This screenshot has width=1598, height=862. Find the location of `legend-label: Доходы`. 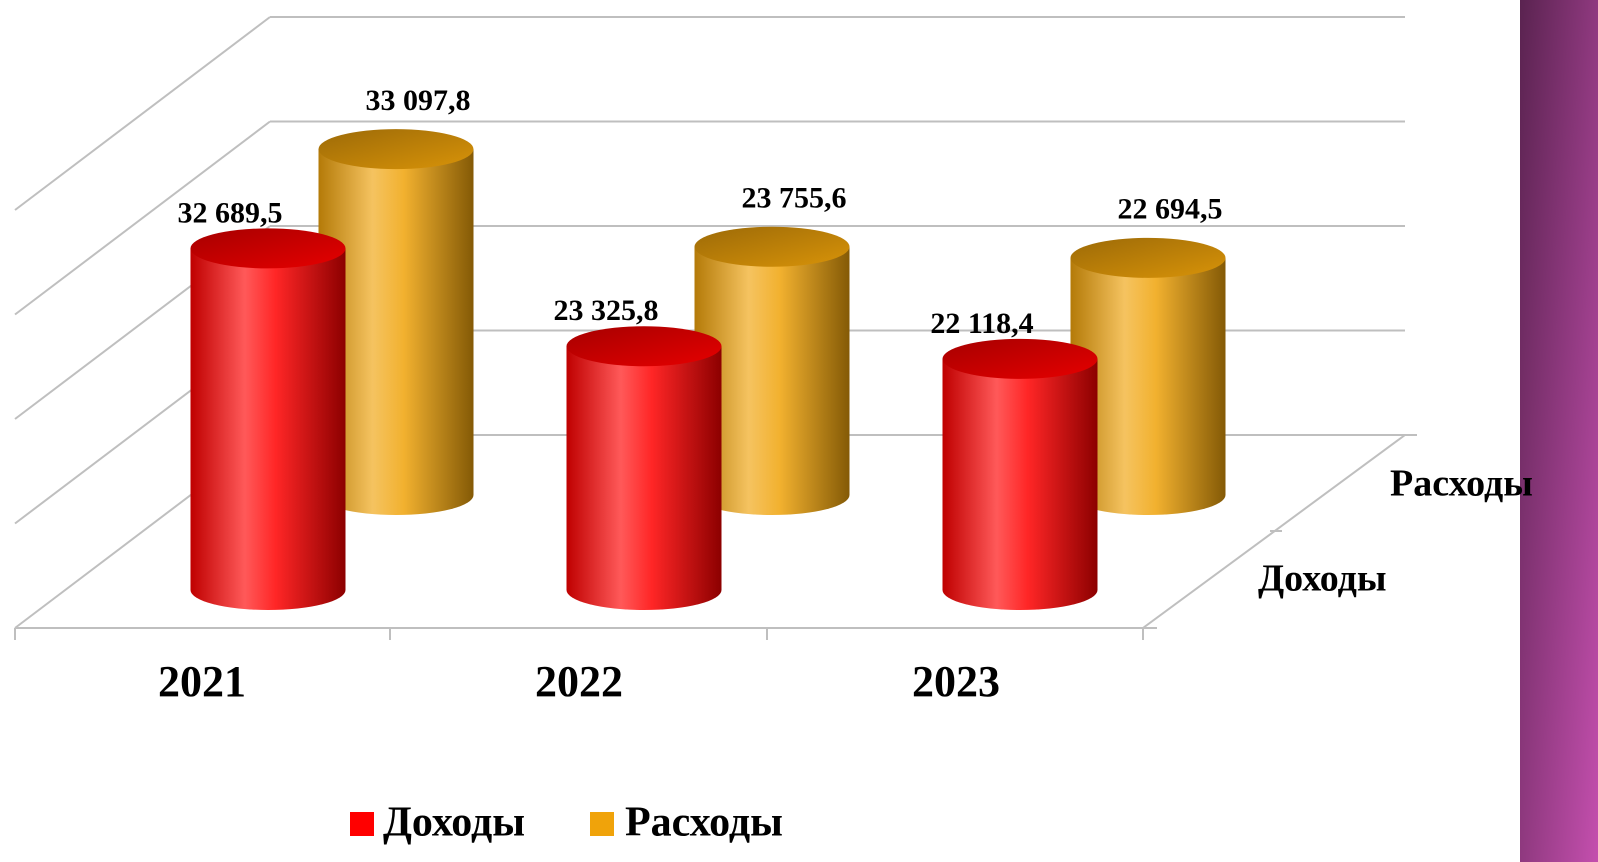

legend-label: Доходы is located at coordinates (454, 823).